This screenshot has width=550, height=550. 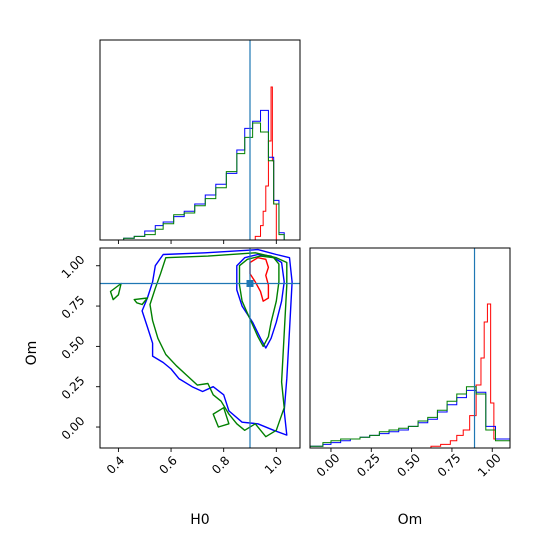 What do you see at coordinates (73, 387) in the screenshot?
I see `joint-ytick-label: 0.25` at bounding box center [73, 387].